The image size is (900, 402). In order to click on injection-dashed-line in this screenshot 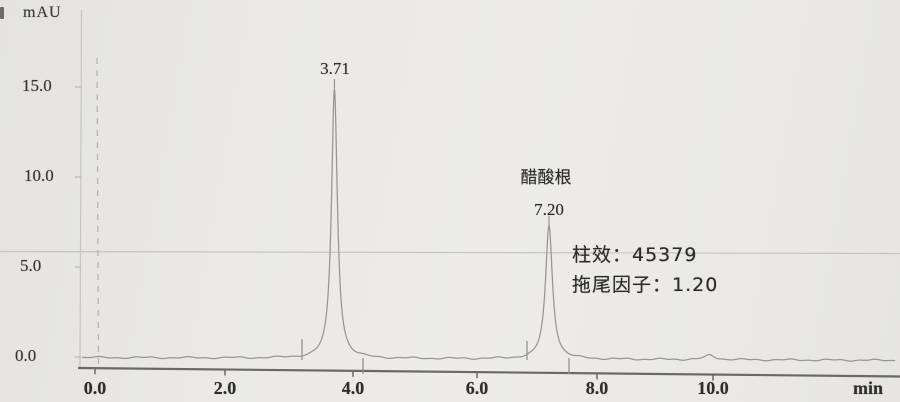, I will do `click(98, 213)`.